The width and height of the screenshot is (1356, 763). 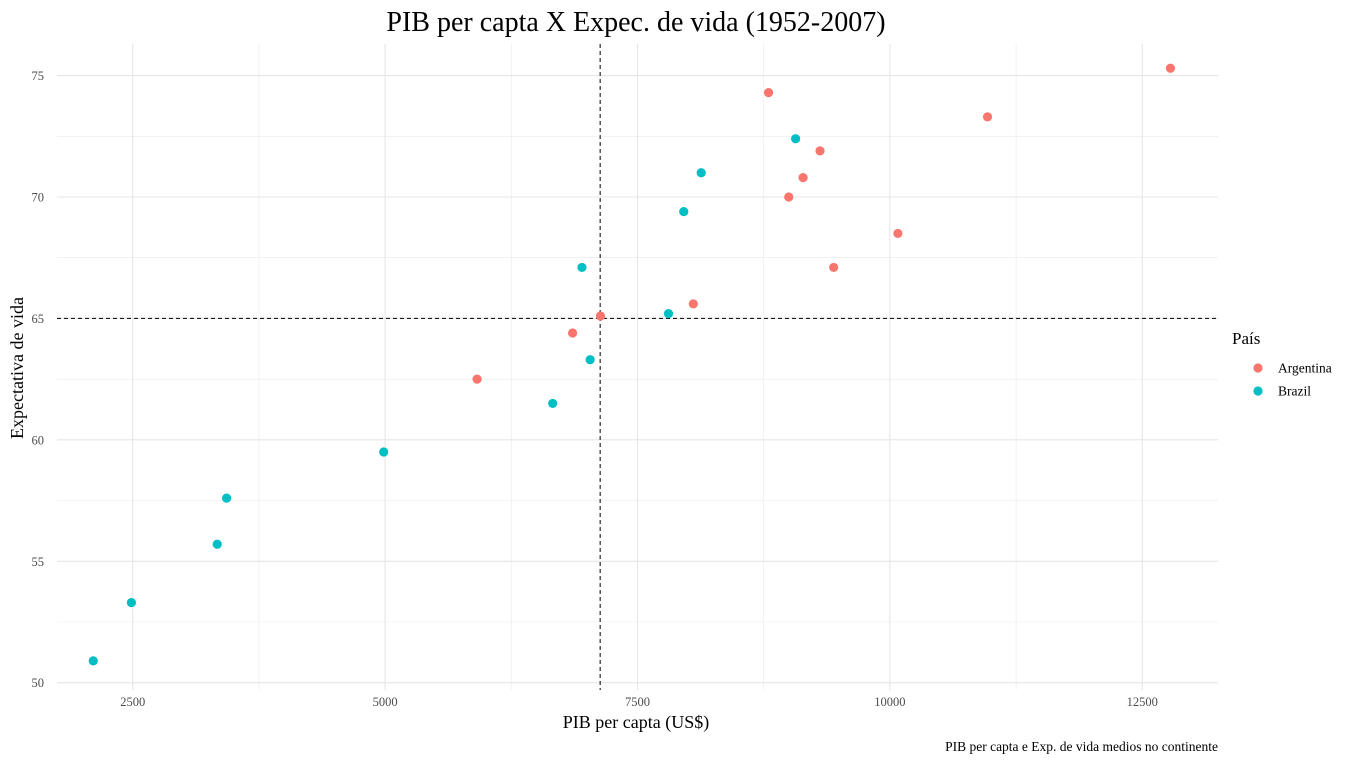 What do you see at coordinates (38, 198) in the screenshot?
I see `y-tick-label: 70` at bounding box center [38, 198].